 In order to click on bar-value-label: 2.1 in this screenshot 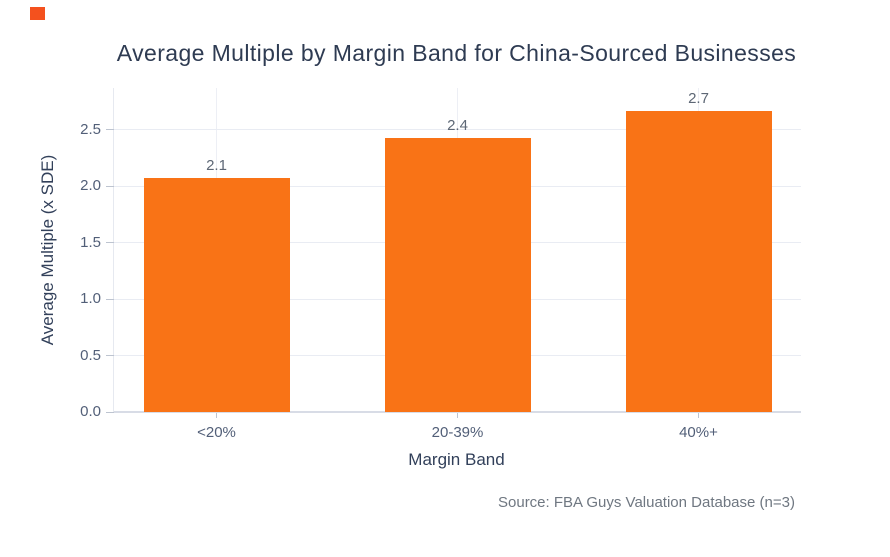, I will do `click(216, 165)`.